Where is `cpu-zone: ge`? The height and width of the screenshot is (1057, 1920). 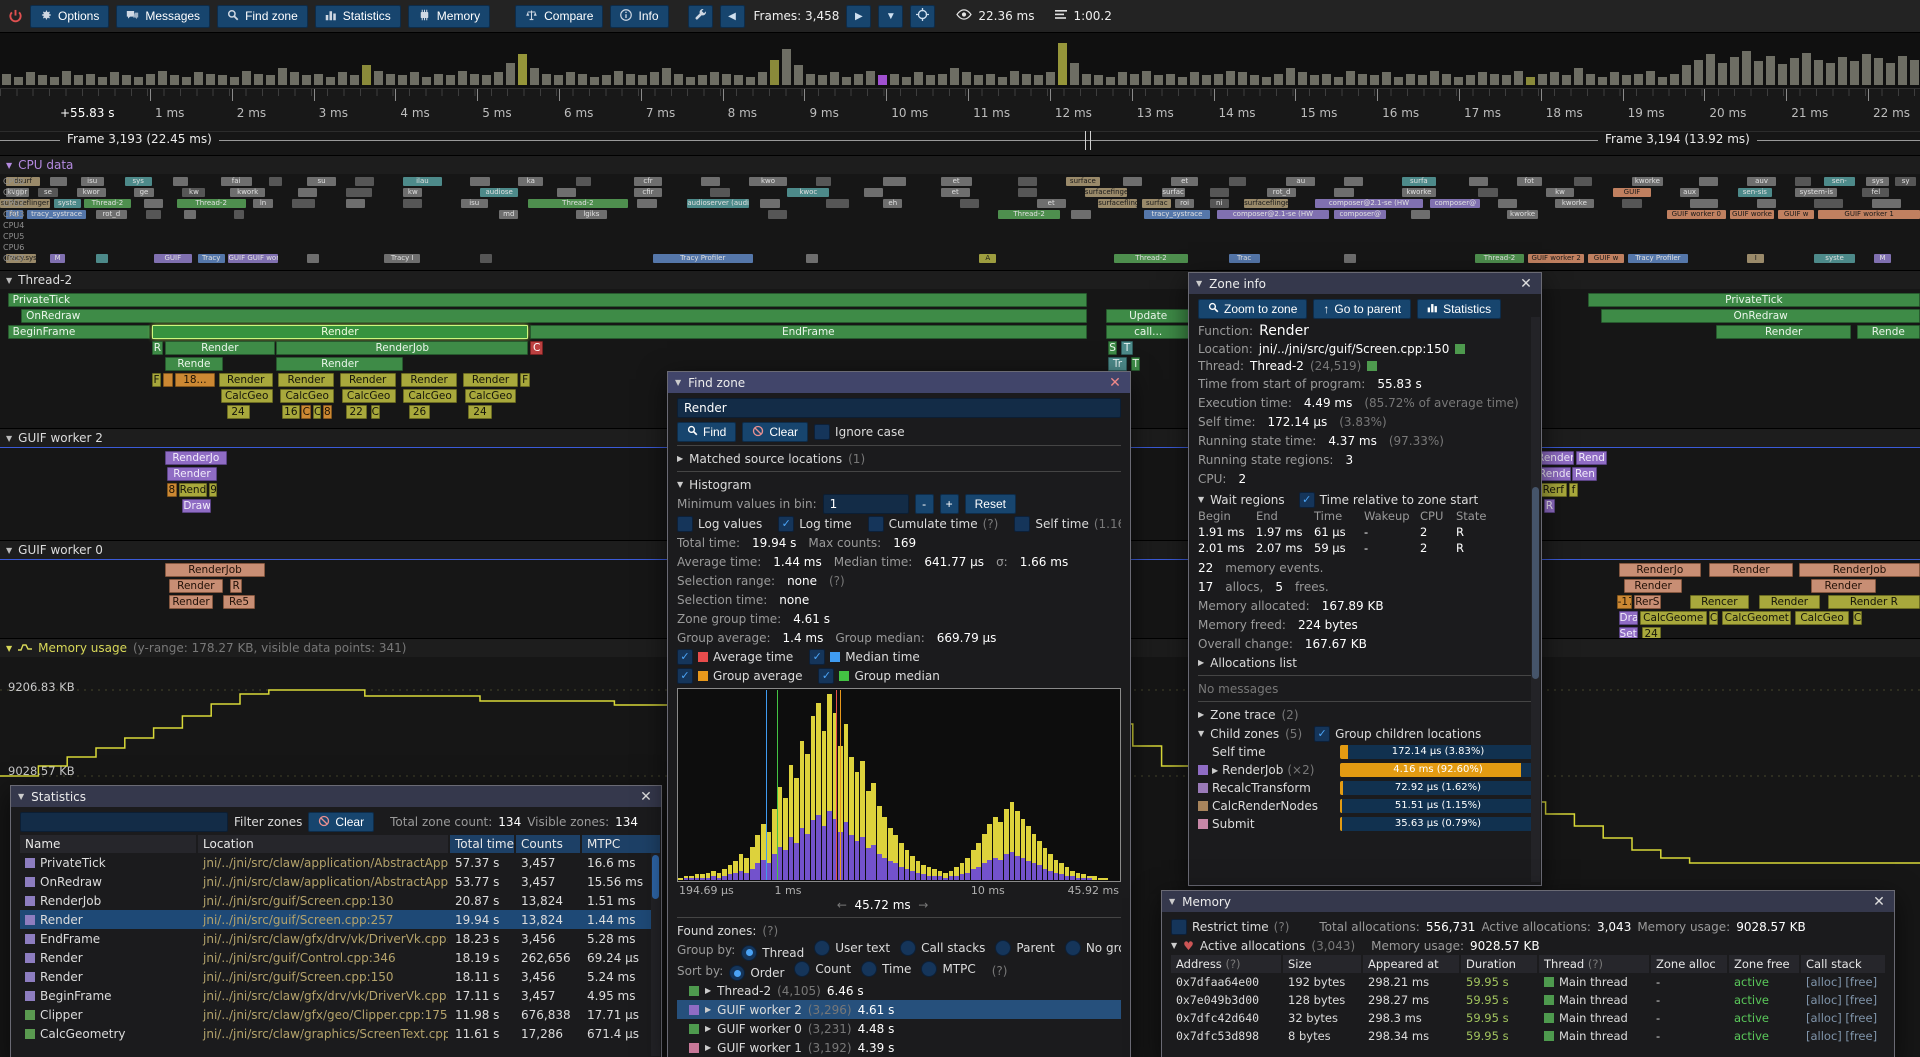 cpu-zone: ge is located at coordinates (144, 192).